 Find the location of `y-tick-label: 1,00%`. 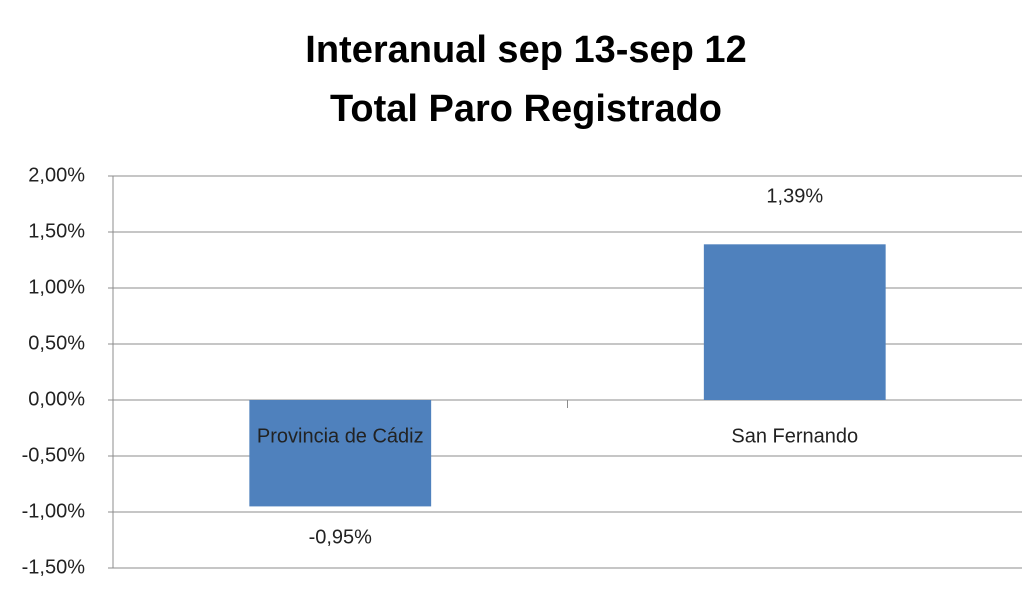

y-tick-label: 1,00% is located at coordinates (56, 287).